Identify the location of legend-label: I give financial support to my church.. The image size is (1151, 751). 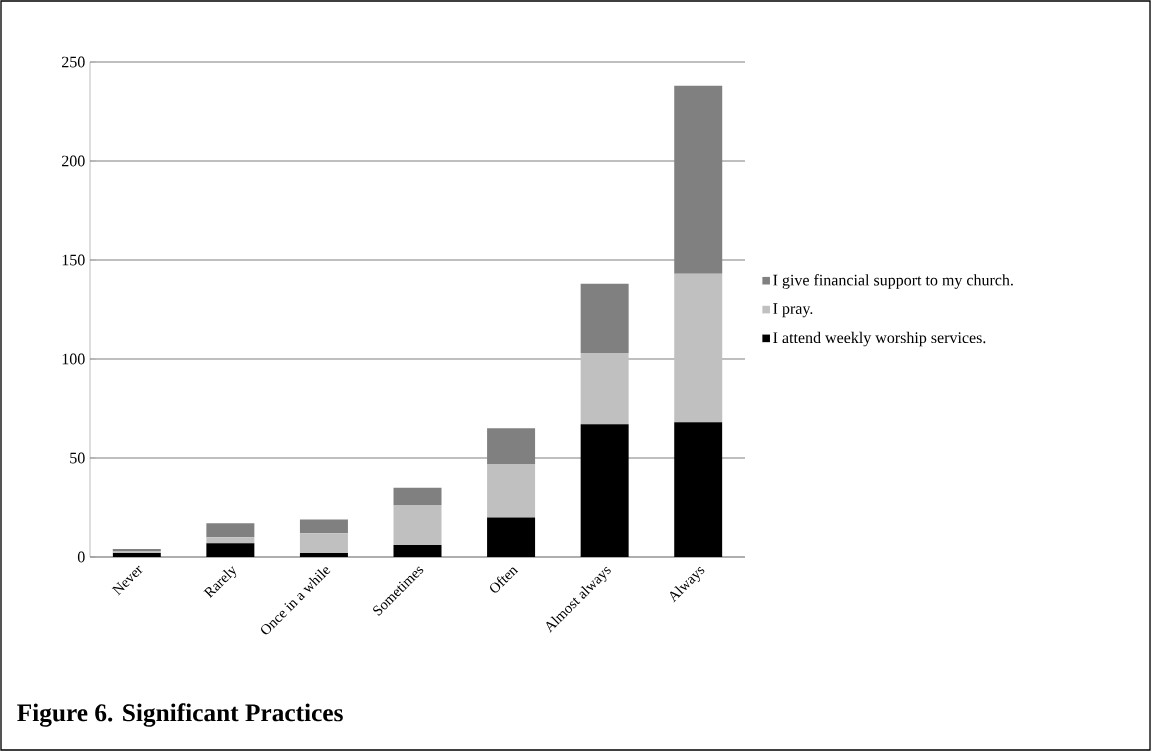
(893, 281).